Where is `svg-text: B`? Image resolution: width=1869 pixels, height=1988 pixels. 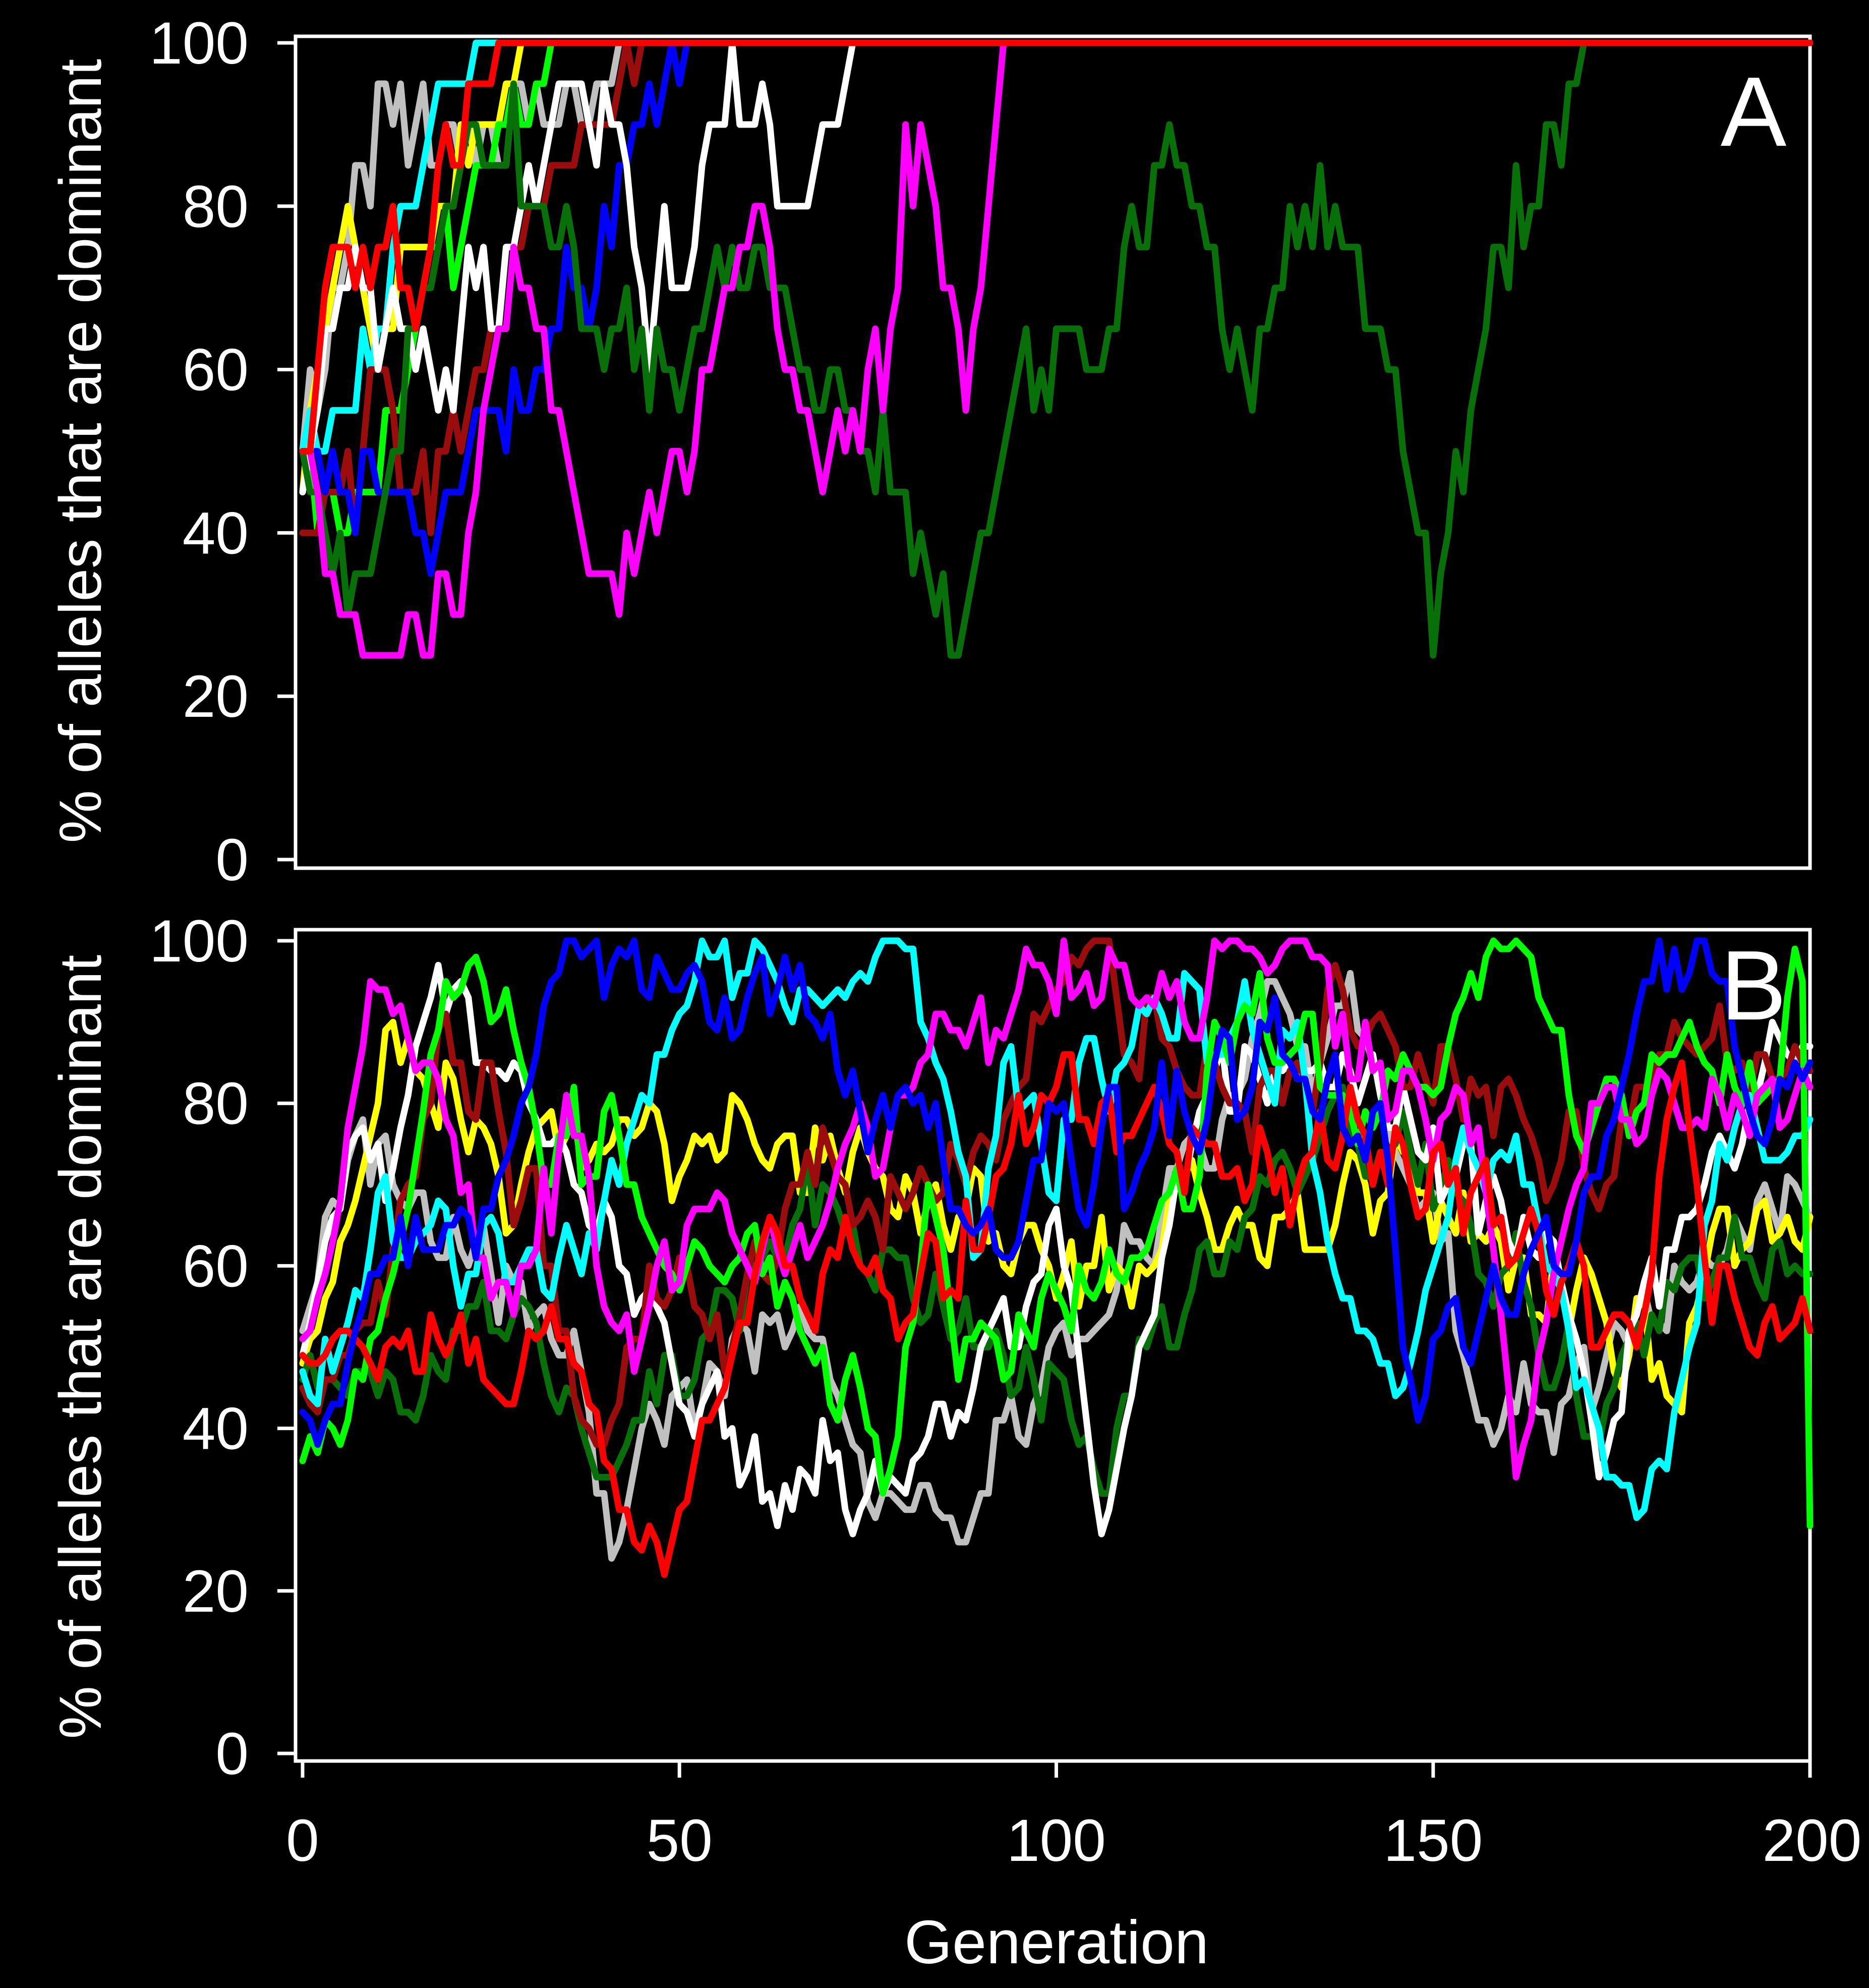 svg-text: B is located at coordinates (1754, 985).